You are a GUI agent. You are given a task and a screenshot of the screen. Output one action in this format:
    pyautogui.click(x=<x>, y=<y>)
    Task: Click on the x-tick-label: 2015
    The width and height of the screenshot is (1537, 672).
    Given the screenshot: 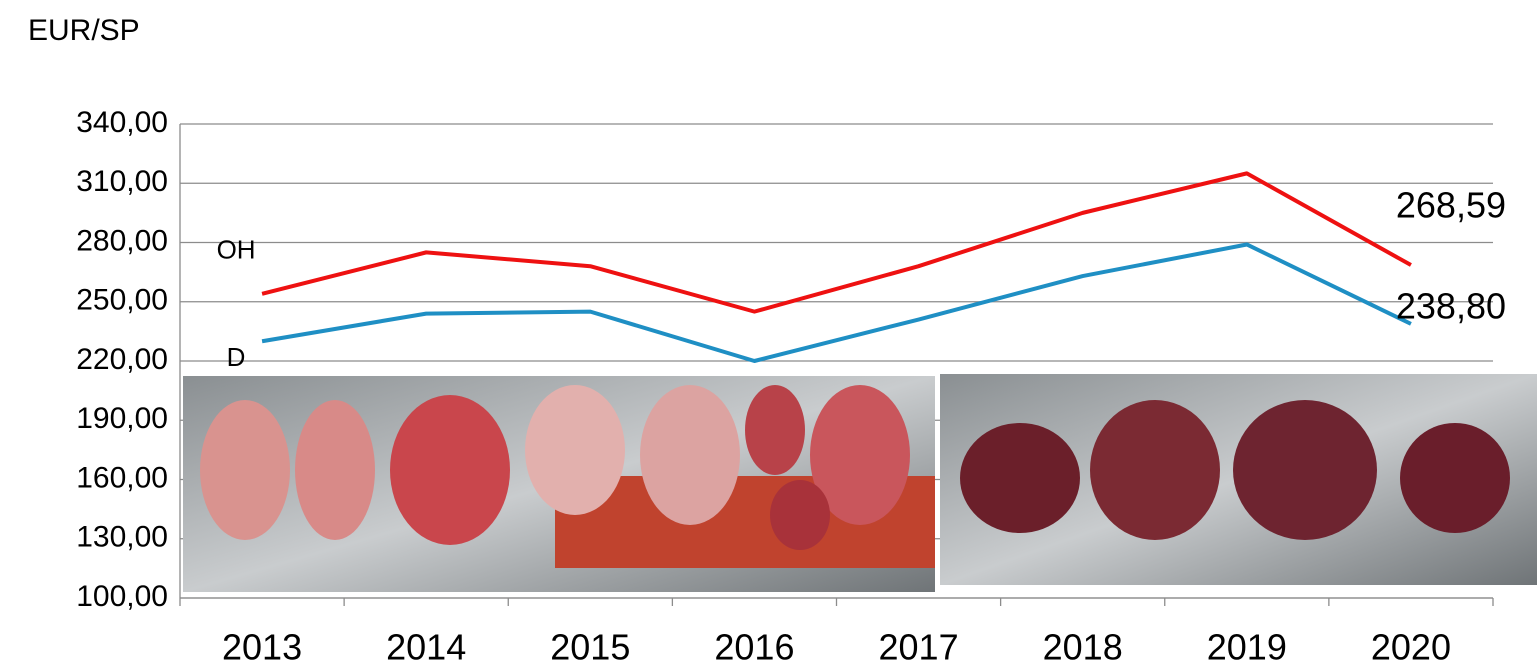 What is the action you would take?
    pyautogui.click(x=590, y=647)
    